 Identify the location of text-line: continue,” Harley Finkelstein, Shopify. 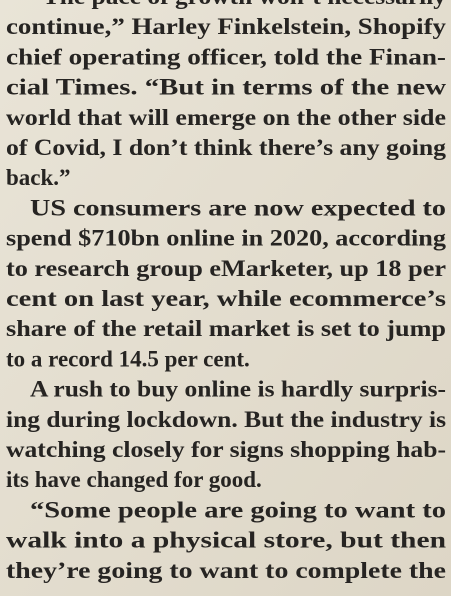
(226, 26).